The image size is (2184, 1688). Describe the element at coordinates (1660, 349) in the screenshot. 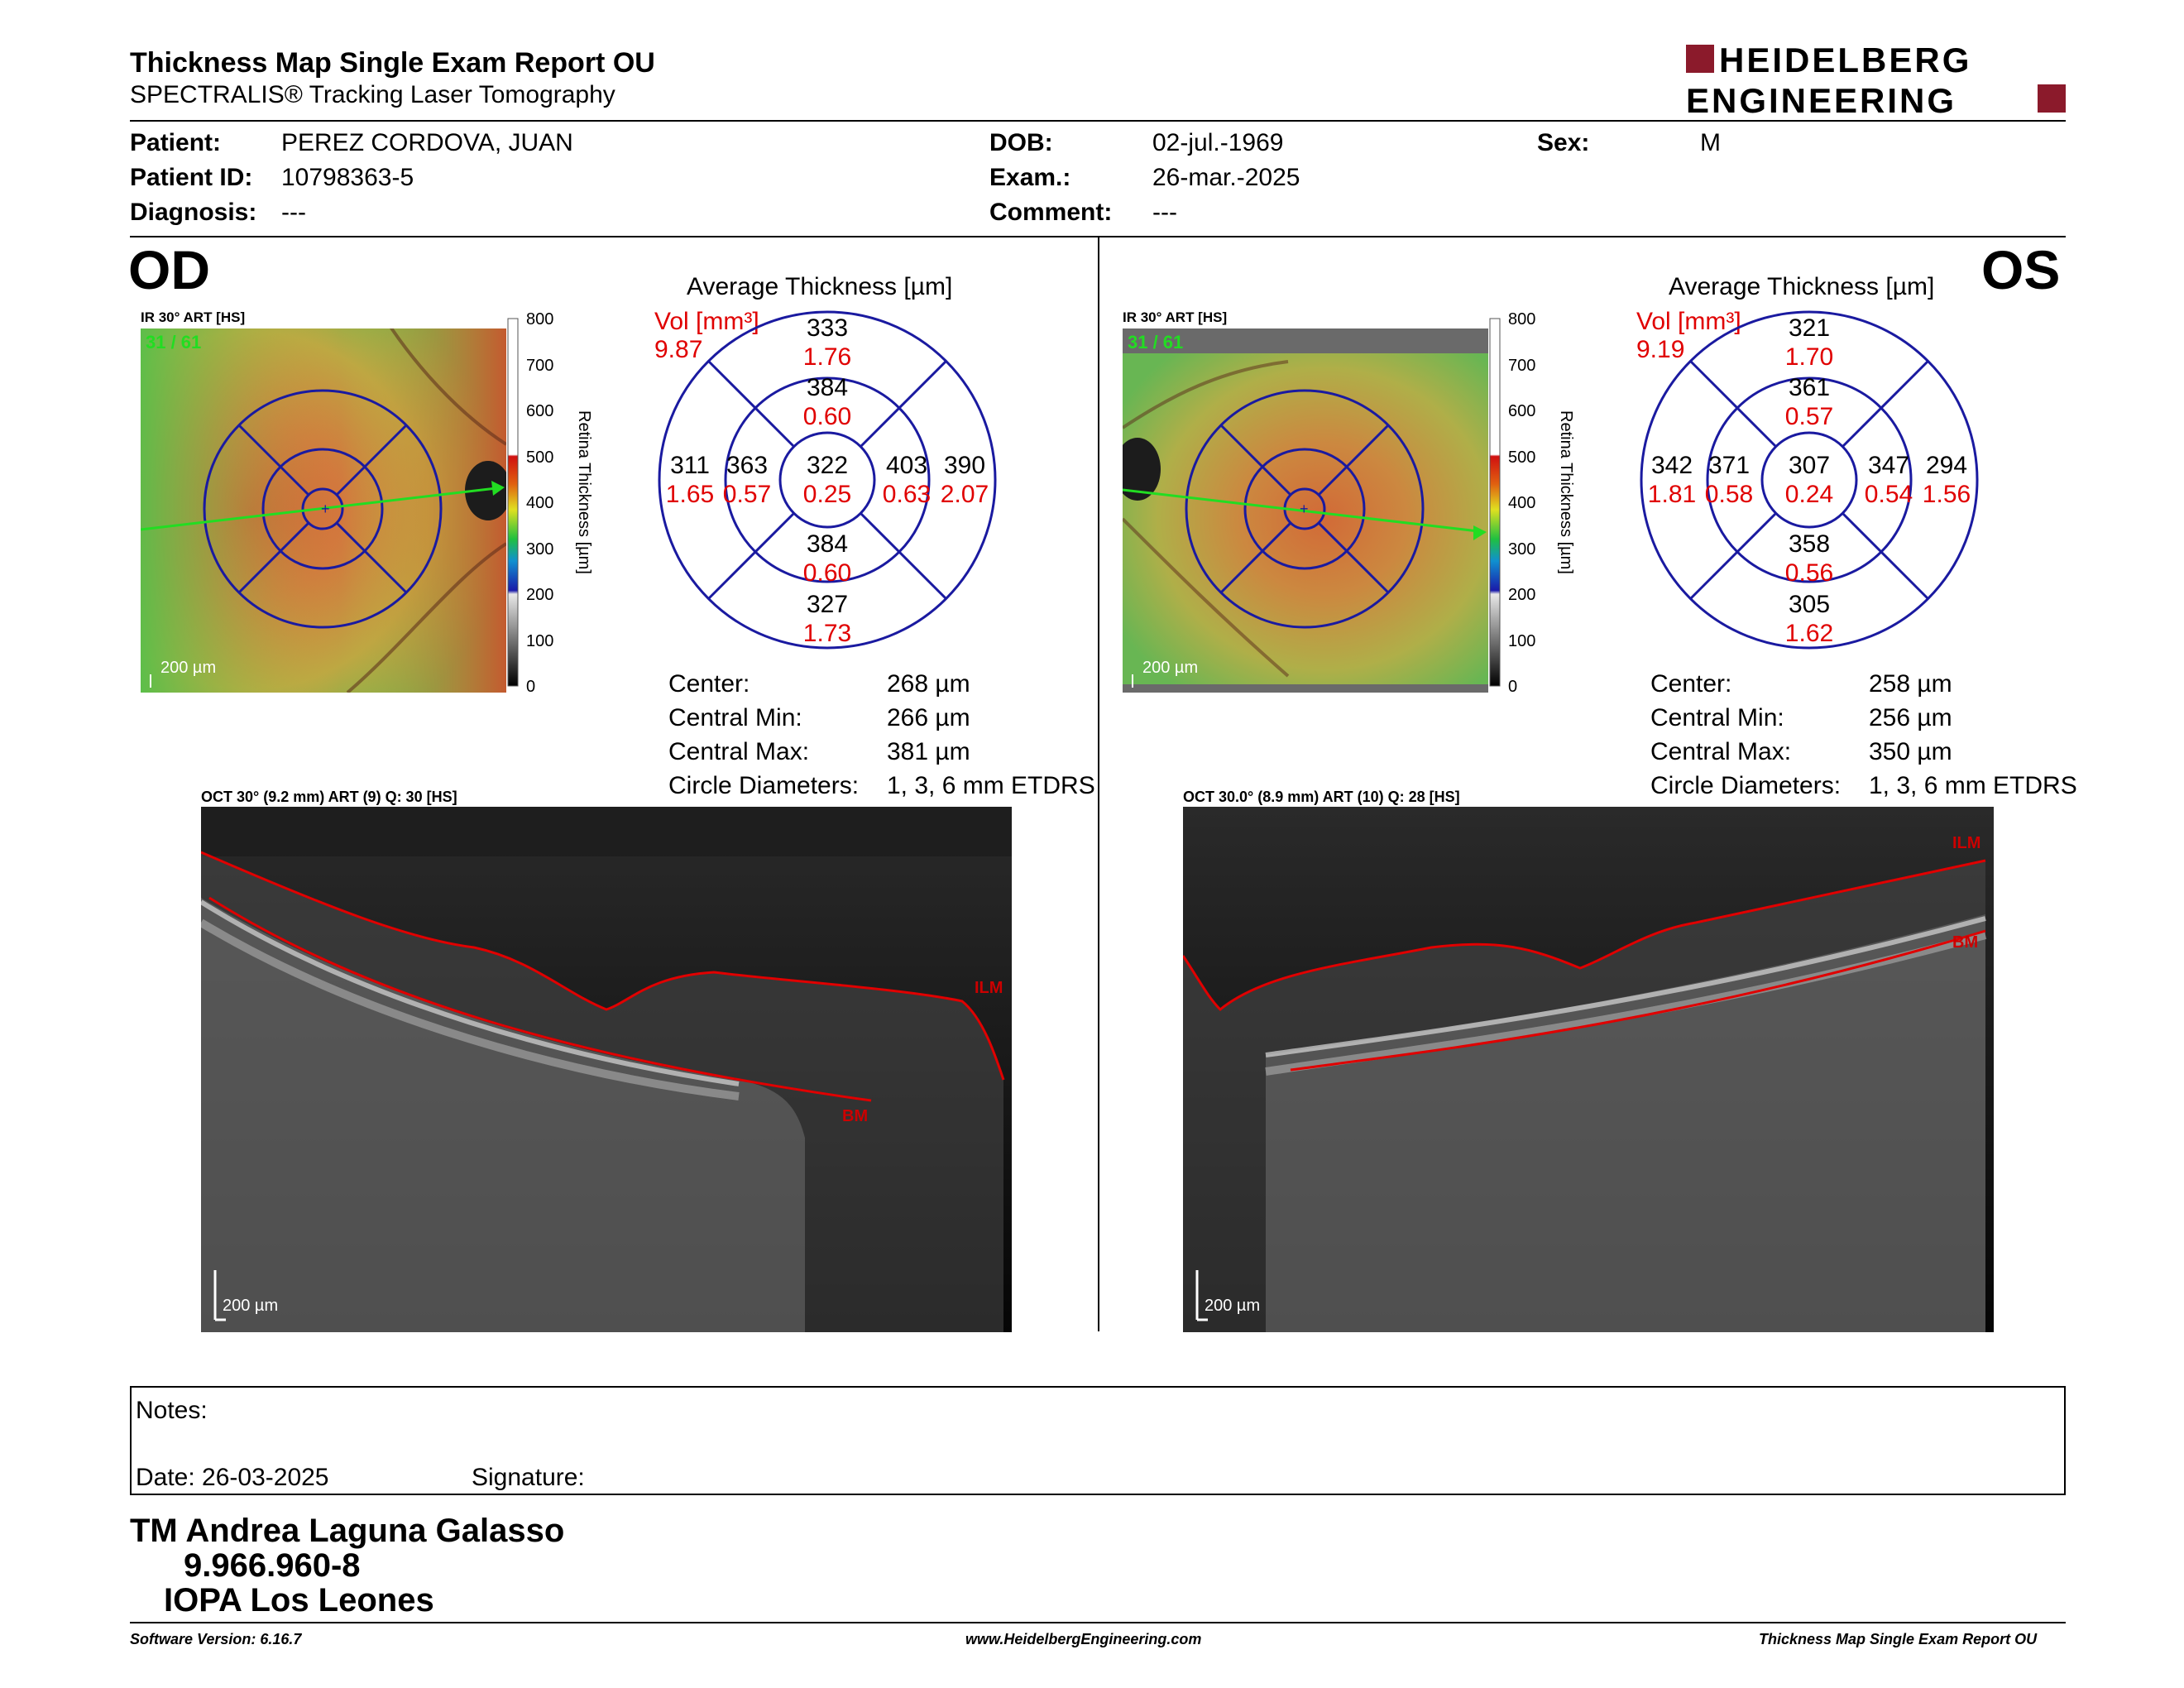

I see `os-vol-value: 9.19` at that location.